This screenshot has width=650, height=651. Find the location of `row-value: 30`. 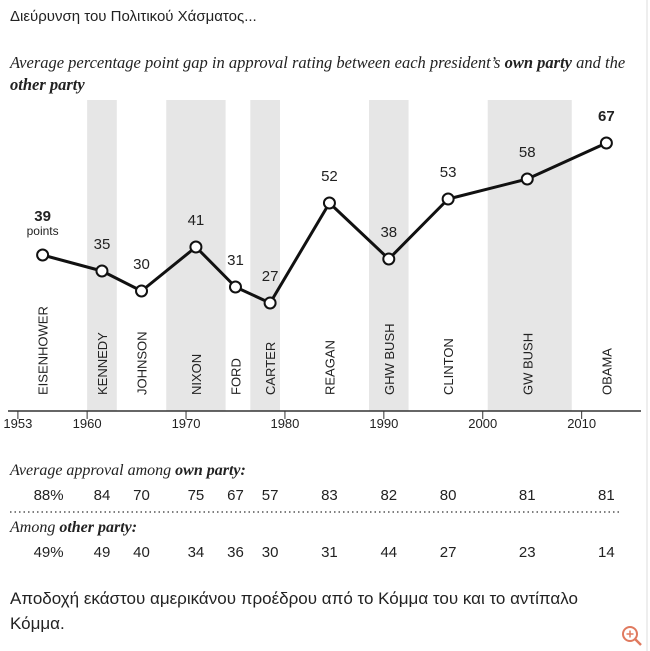

row-value: 30 is located at coordinates (270, 552).